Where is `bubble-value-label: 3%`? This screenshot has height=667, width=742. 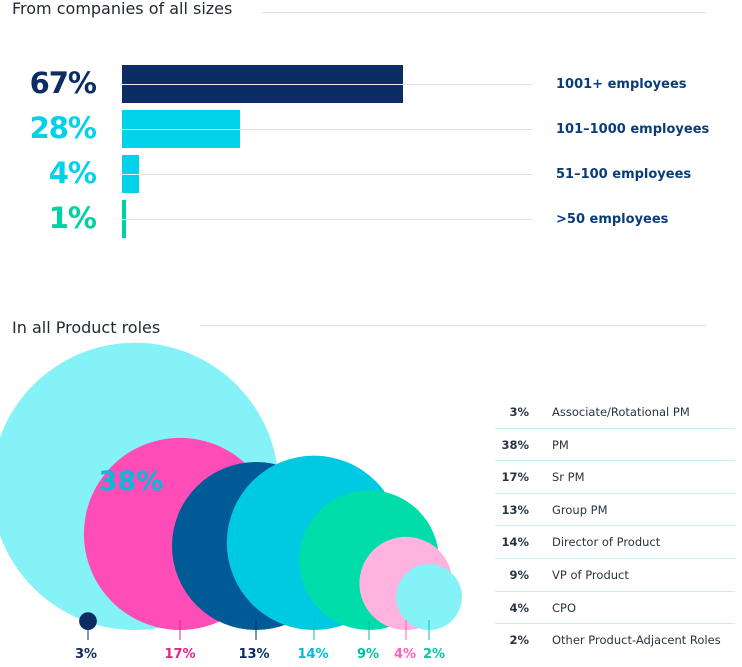
bubble-value-label: 3% is located at coordinates (86, 654).